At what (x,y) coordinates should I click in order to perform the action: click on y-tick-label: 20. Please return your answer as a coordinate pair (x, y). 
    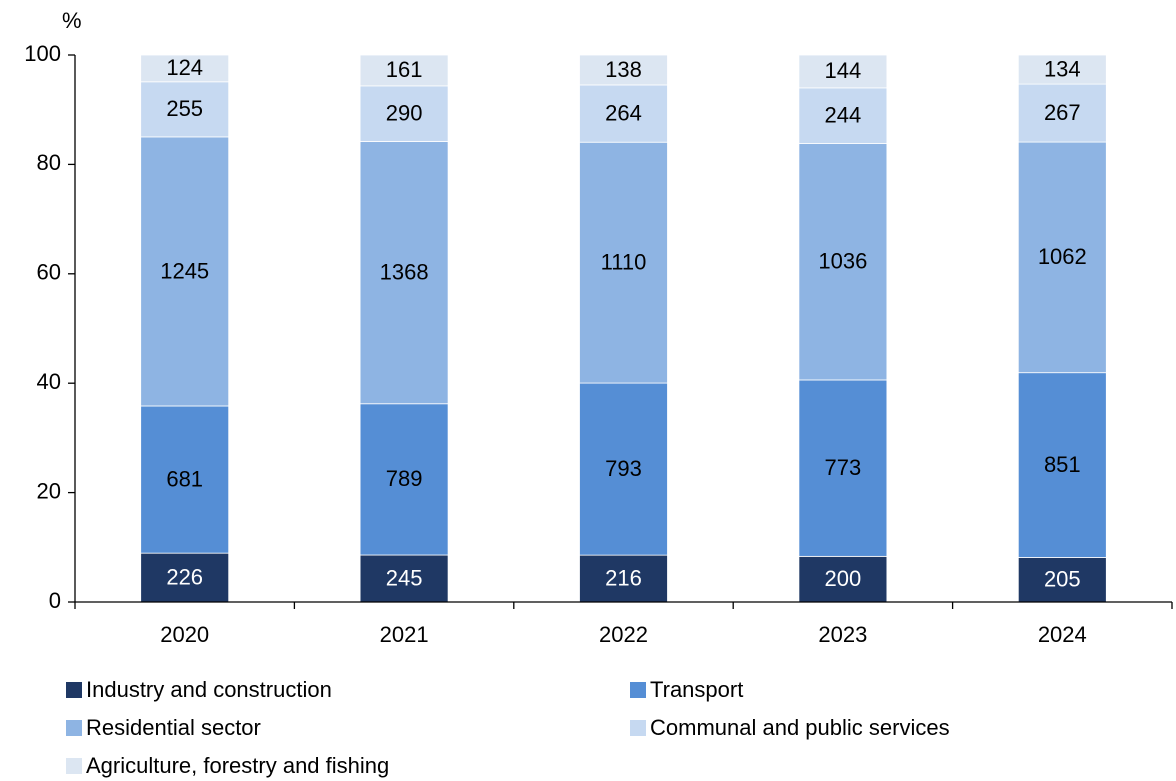
    Looking at the image, I should click on (49, 490).